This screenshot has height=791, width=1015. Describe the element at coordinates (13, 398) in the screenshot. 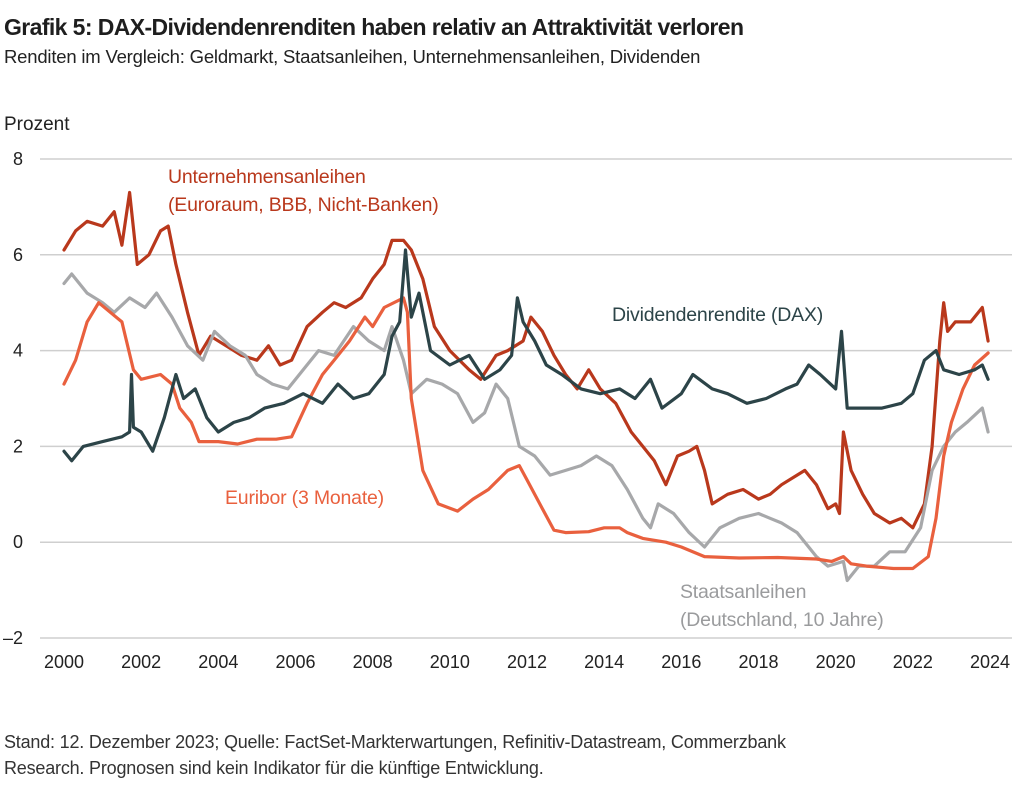

I see `y-tick-labels: 8 6 4 2 0 –2` at that location.